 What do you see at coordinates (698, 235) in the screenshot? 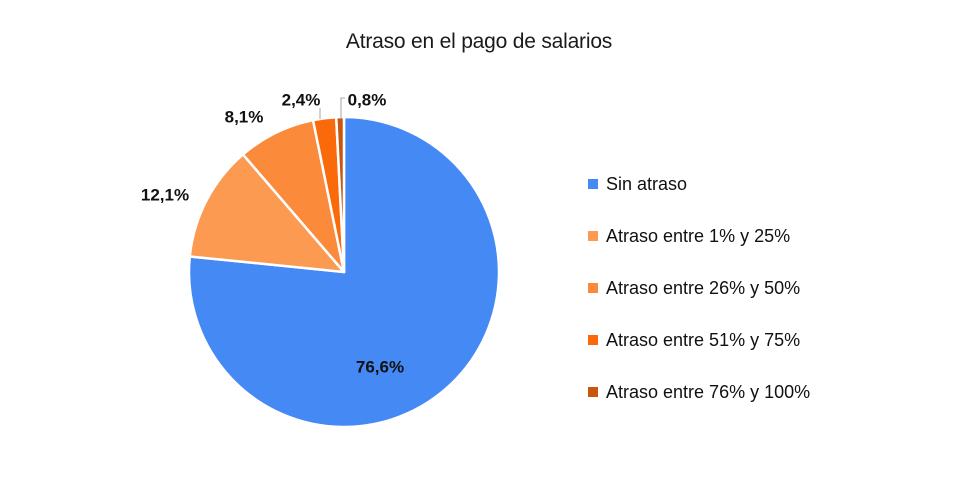
I see `legend-label: Atraso entre 1% y 25%` at bounding box center [698, 235].